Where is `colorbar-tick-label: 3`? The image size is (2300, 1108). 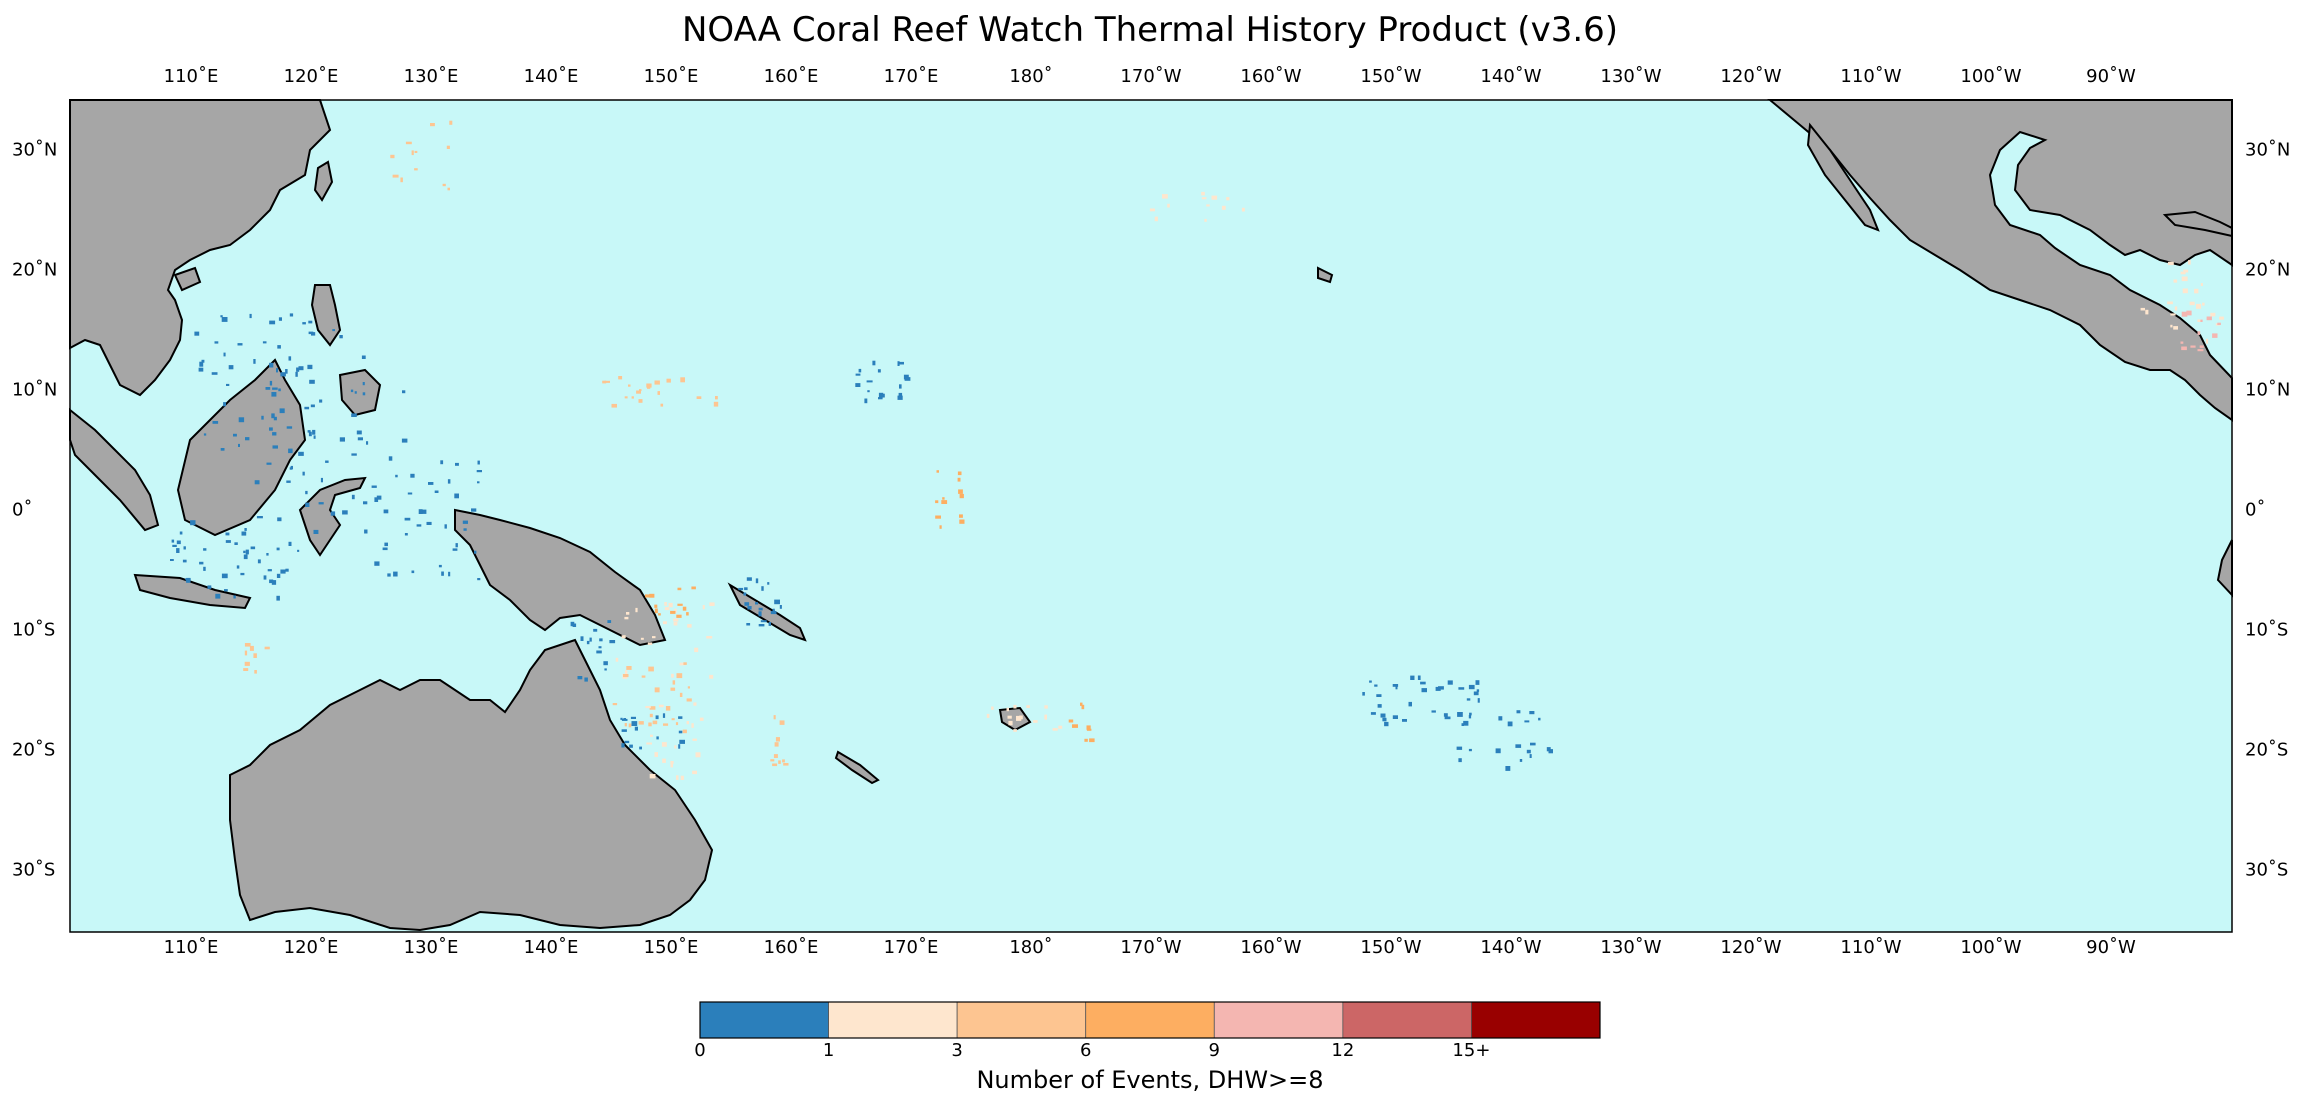 colorbar-tick-label: 3 is located at coordinates (957, 1050).